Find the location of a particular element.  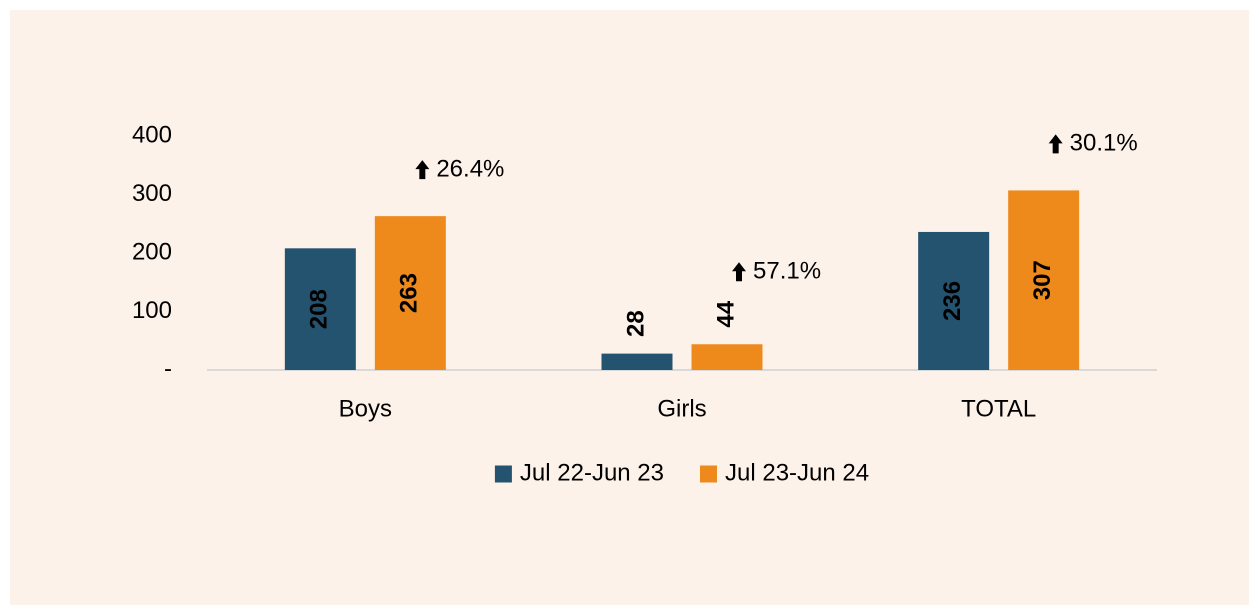

legend-label: Jul 23-Jun 24 is located at coordinates (797, 472).